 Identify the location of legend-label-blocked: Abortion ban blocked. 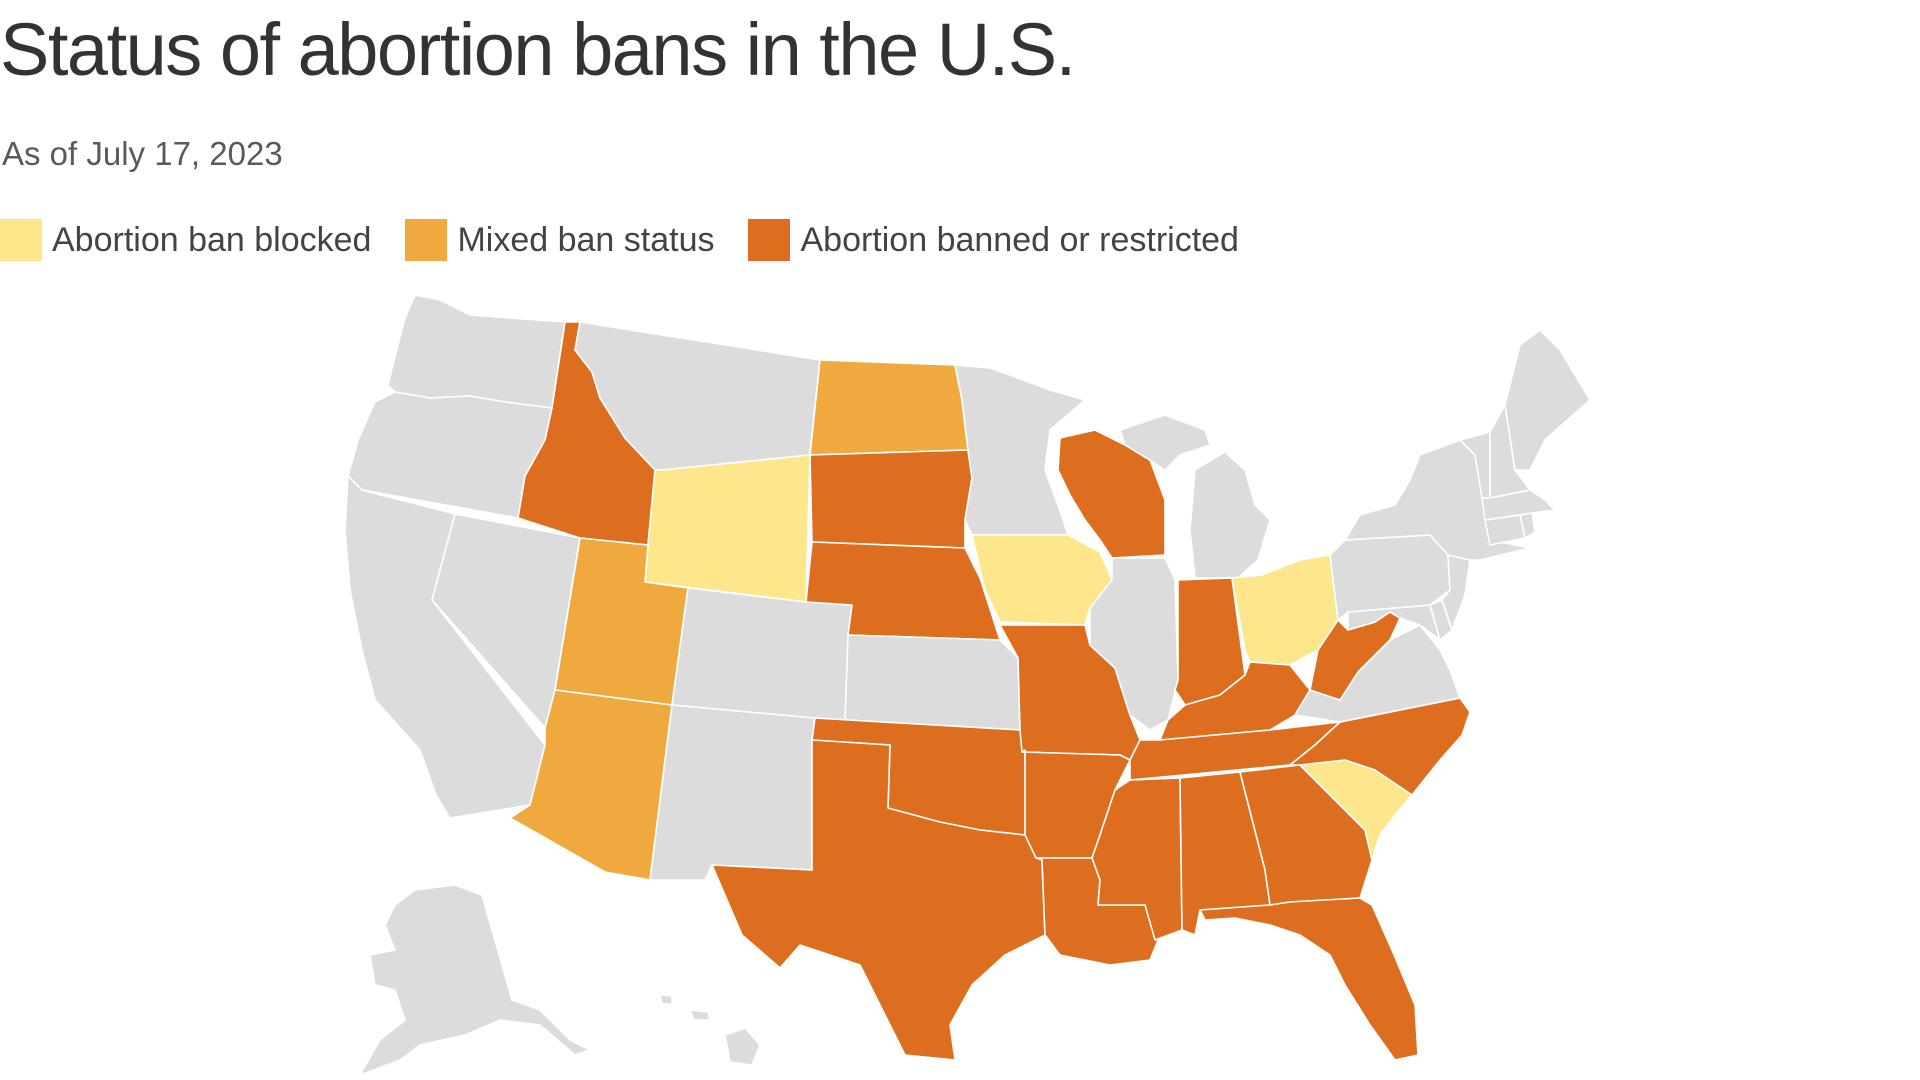
(212, 240).